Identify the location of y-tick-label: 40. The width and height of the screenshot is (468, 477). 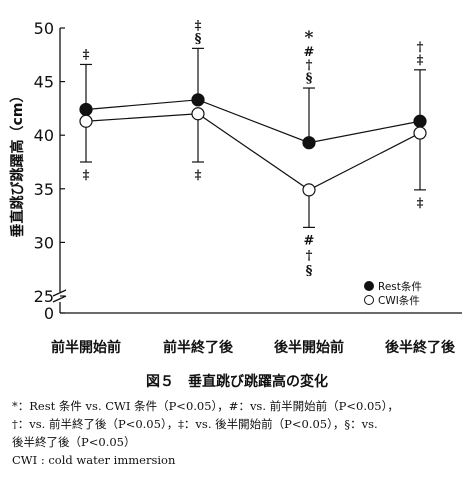
(44, 135).